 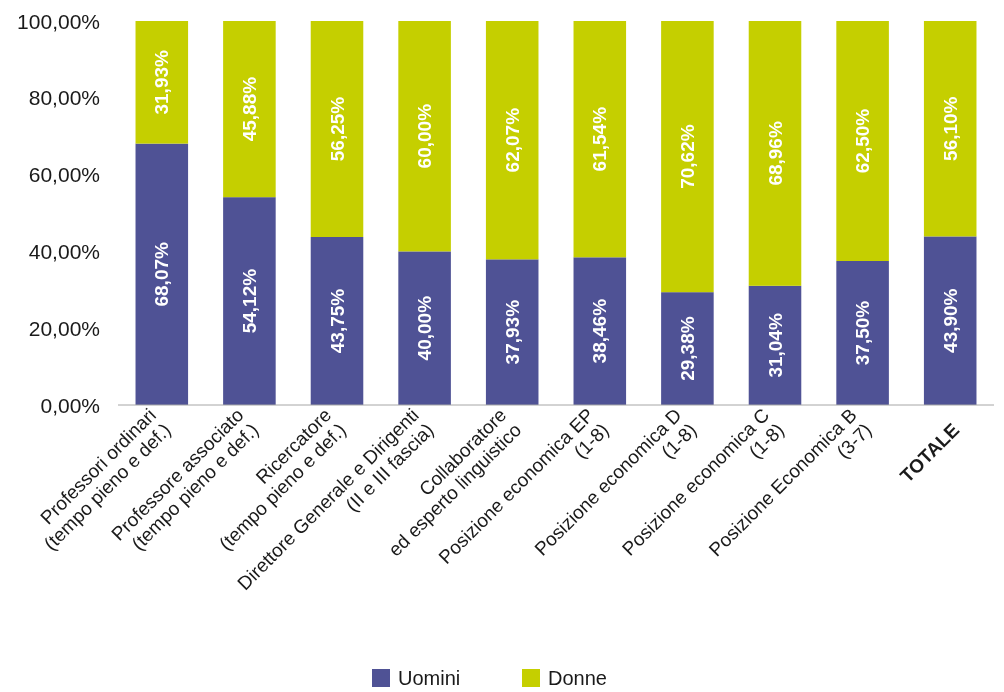 I want to click on y-tick-label: 60,00%, so click(x=64, y=175).